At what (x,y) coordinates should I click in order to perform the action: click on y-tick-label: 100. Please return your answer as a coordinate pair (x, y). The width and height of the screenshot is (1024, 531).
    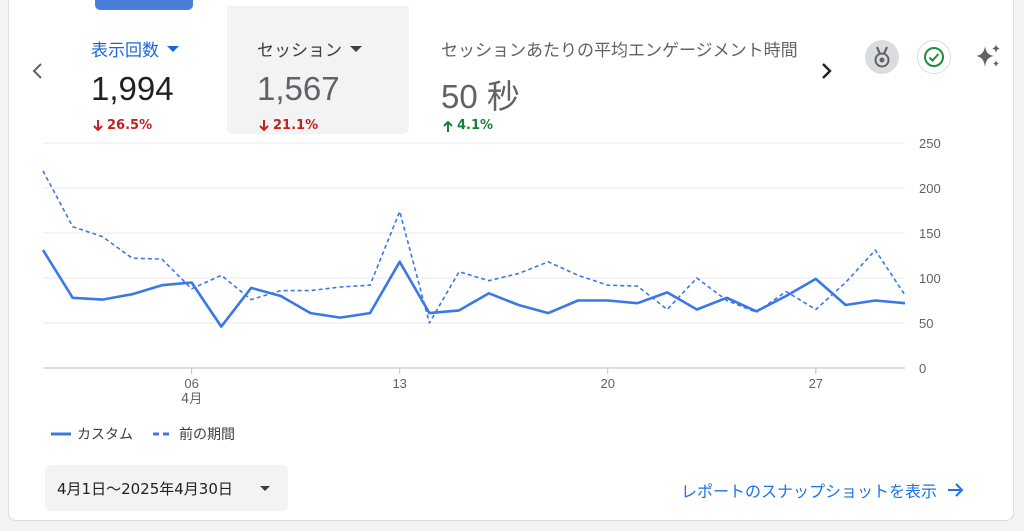
    Looking at the image, I should click on (930, 278).